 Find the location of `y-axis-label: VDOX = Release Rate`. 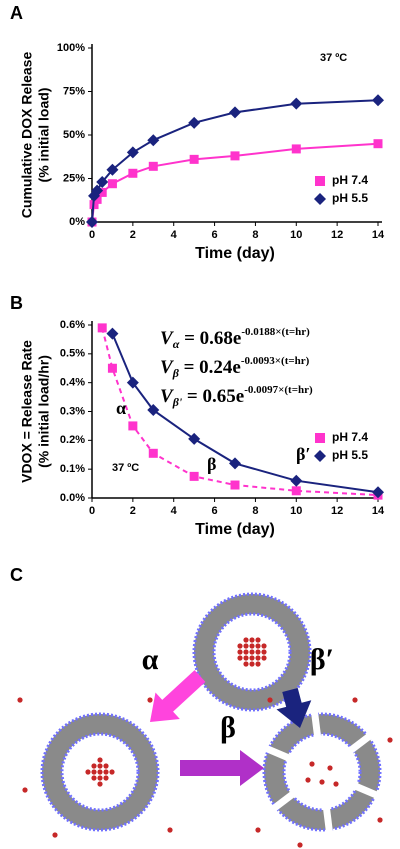

y-axis-label: VDOX = Release Rate is located at coordinates (27, 411).